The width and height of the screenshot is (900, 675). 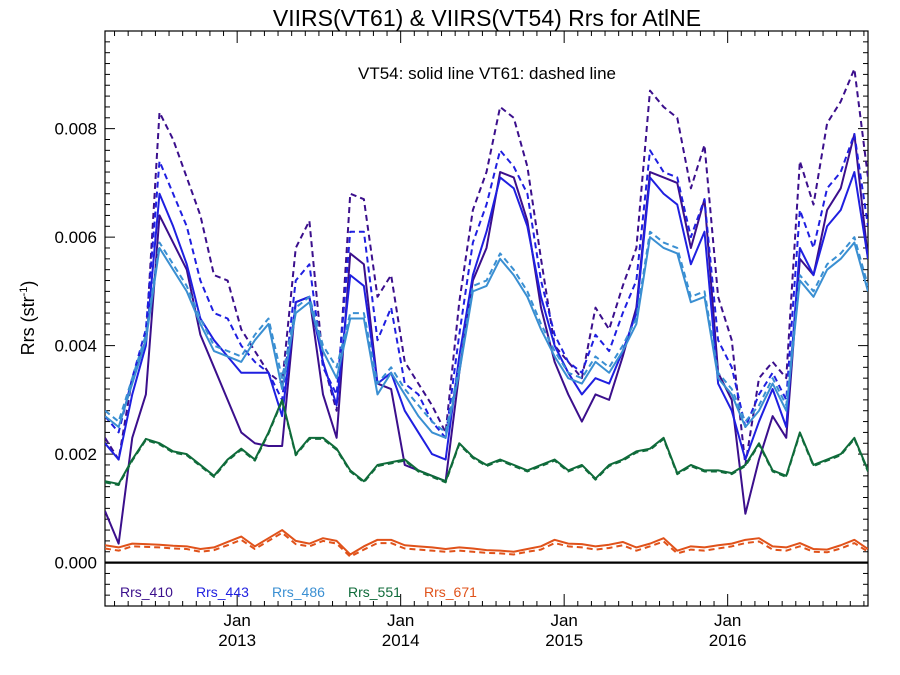 I want to click on legend: Rrs_410 Rrs_443 Rrs_486 Rrs_551 Rrs_671, so click(x=298, y=592).